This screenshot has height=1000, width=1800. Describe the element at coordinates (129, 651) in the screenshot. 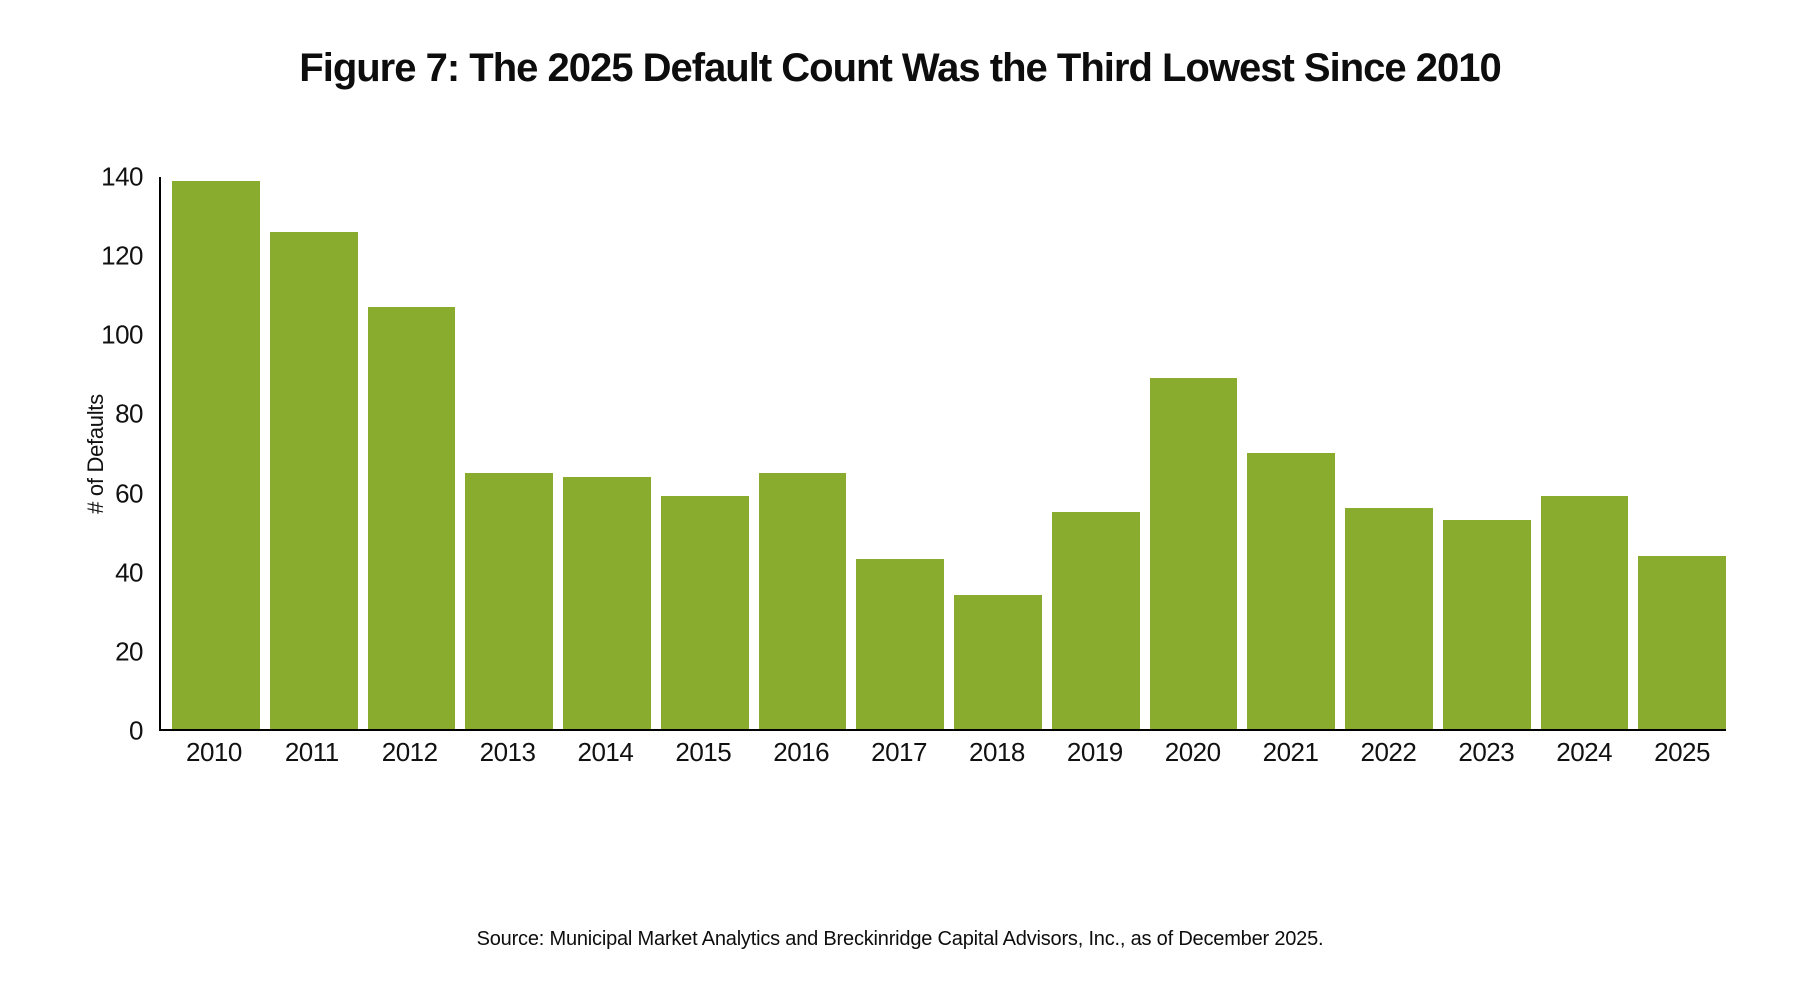

I see `y-tick-label-20: 20` at that location.